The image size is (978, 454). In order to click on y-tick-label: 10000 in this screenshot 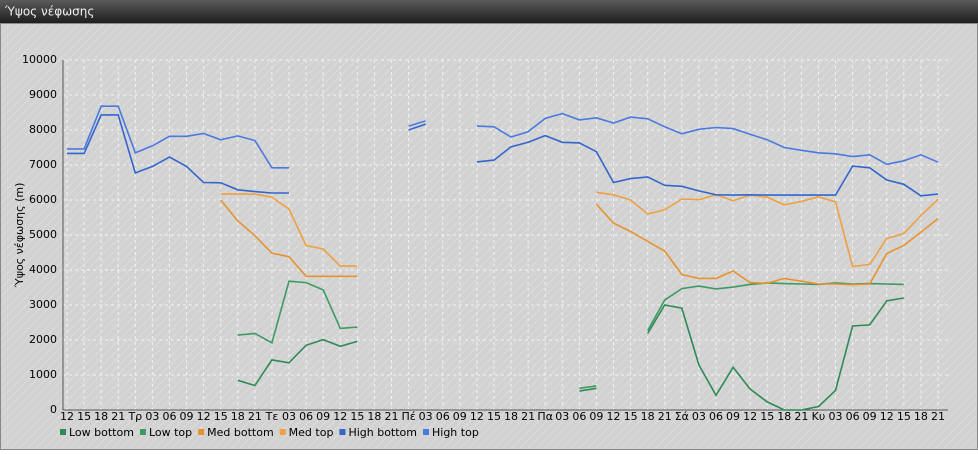, I will do `click(39, 59)`.